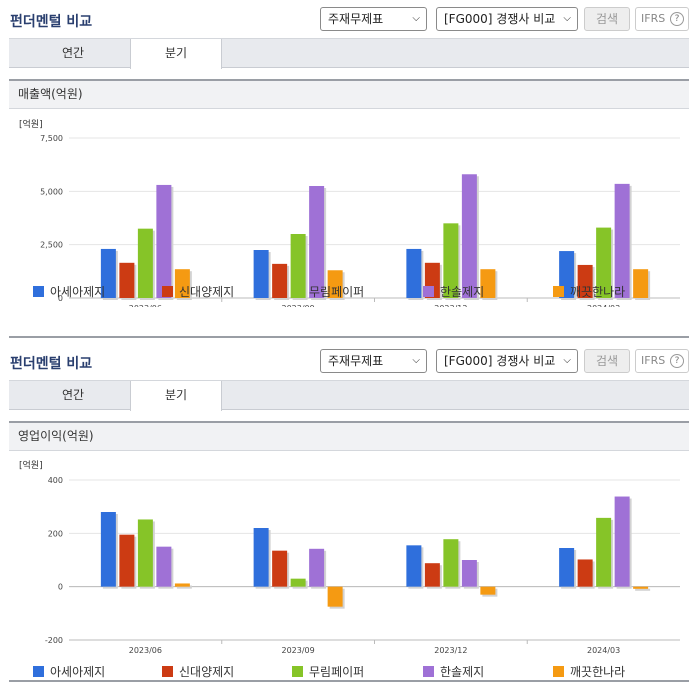 This screenshot has height=684, width=696. What do you see at coordinates (432, 575) in the screenshot?
I see `bar-신대양제지-2023-12` at bounding box center [432, 575].